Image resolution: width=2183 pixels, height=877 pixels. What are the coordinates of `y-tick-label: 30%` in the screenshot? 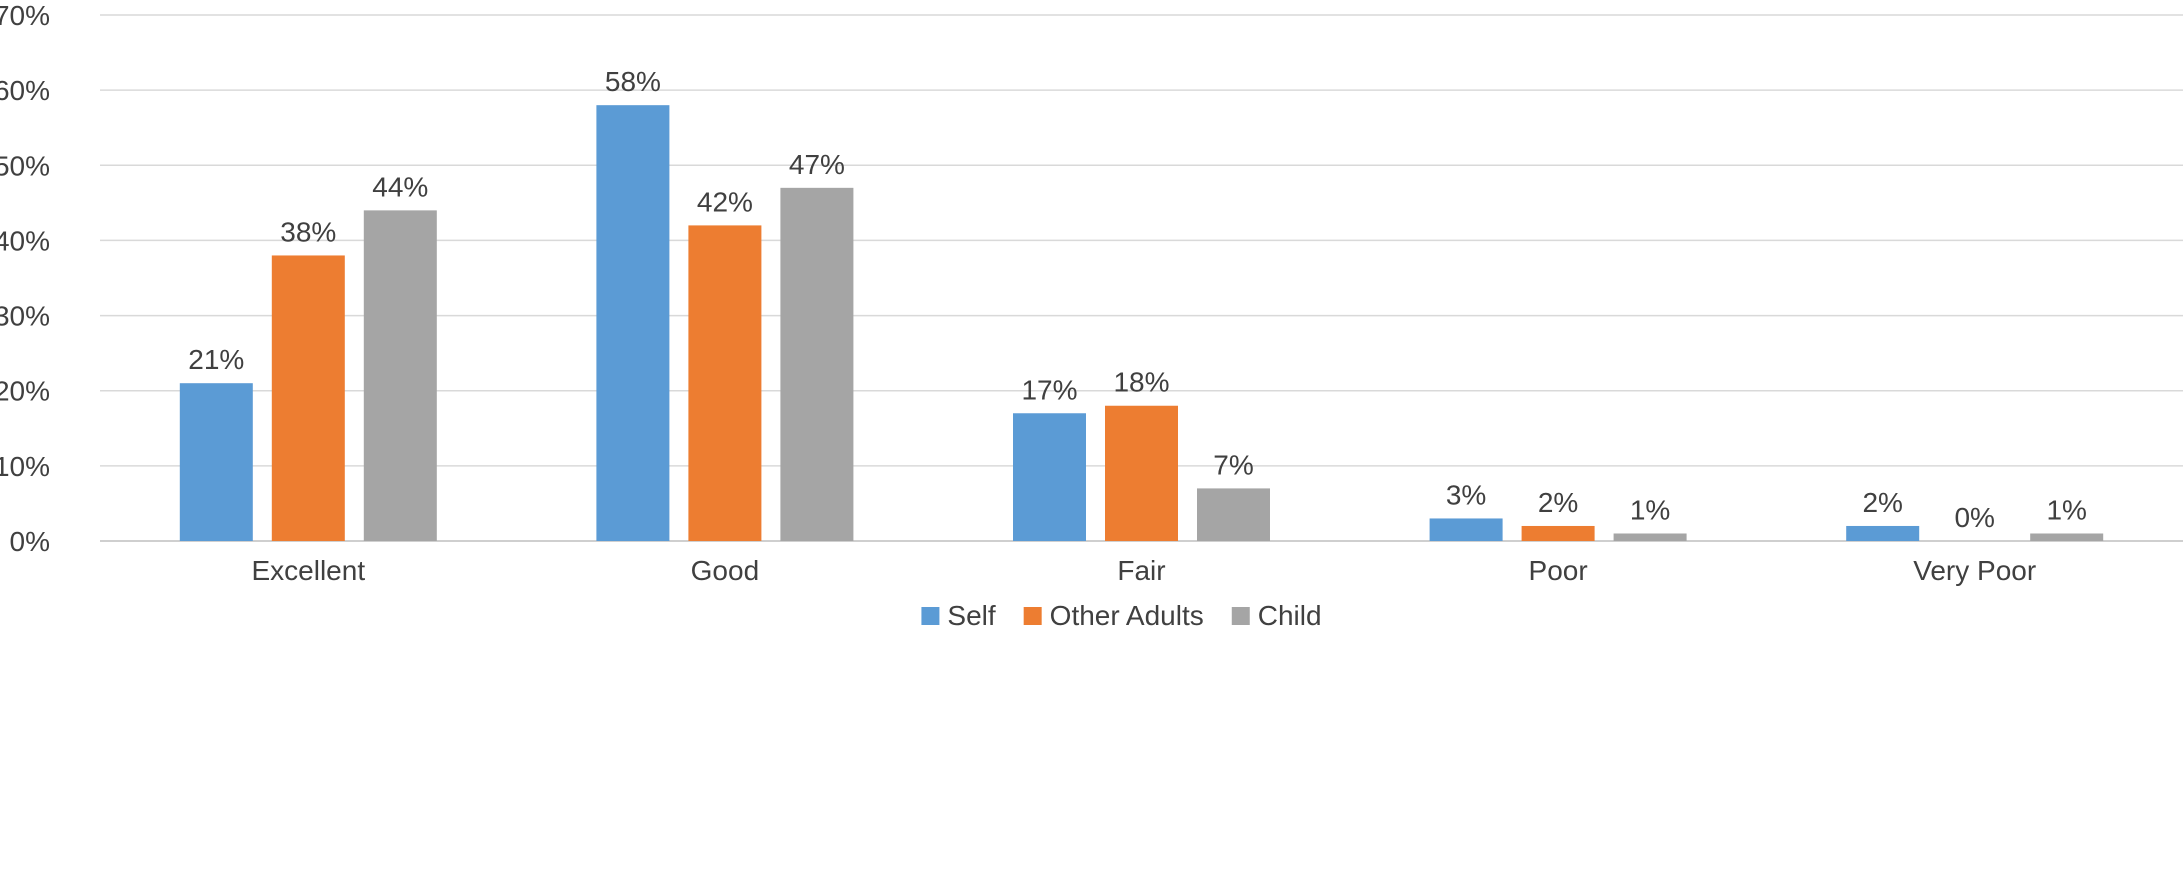 It's located at (25, 316).